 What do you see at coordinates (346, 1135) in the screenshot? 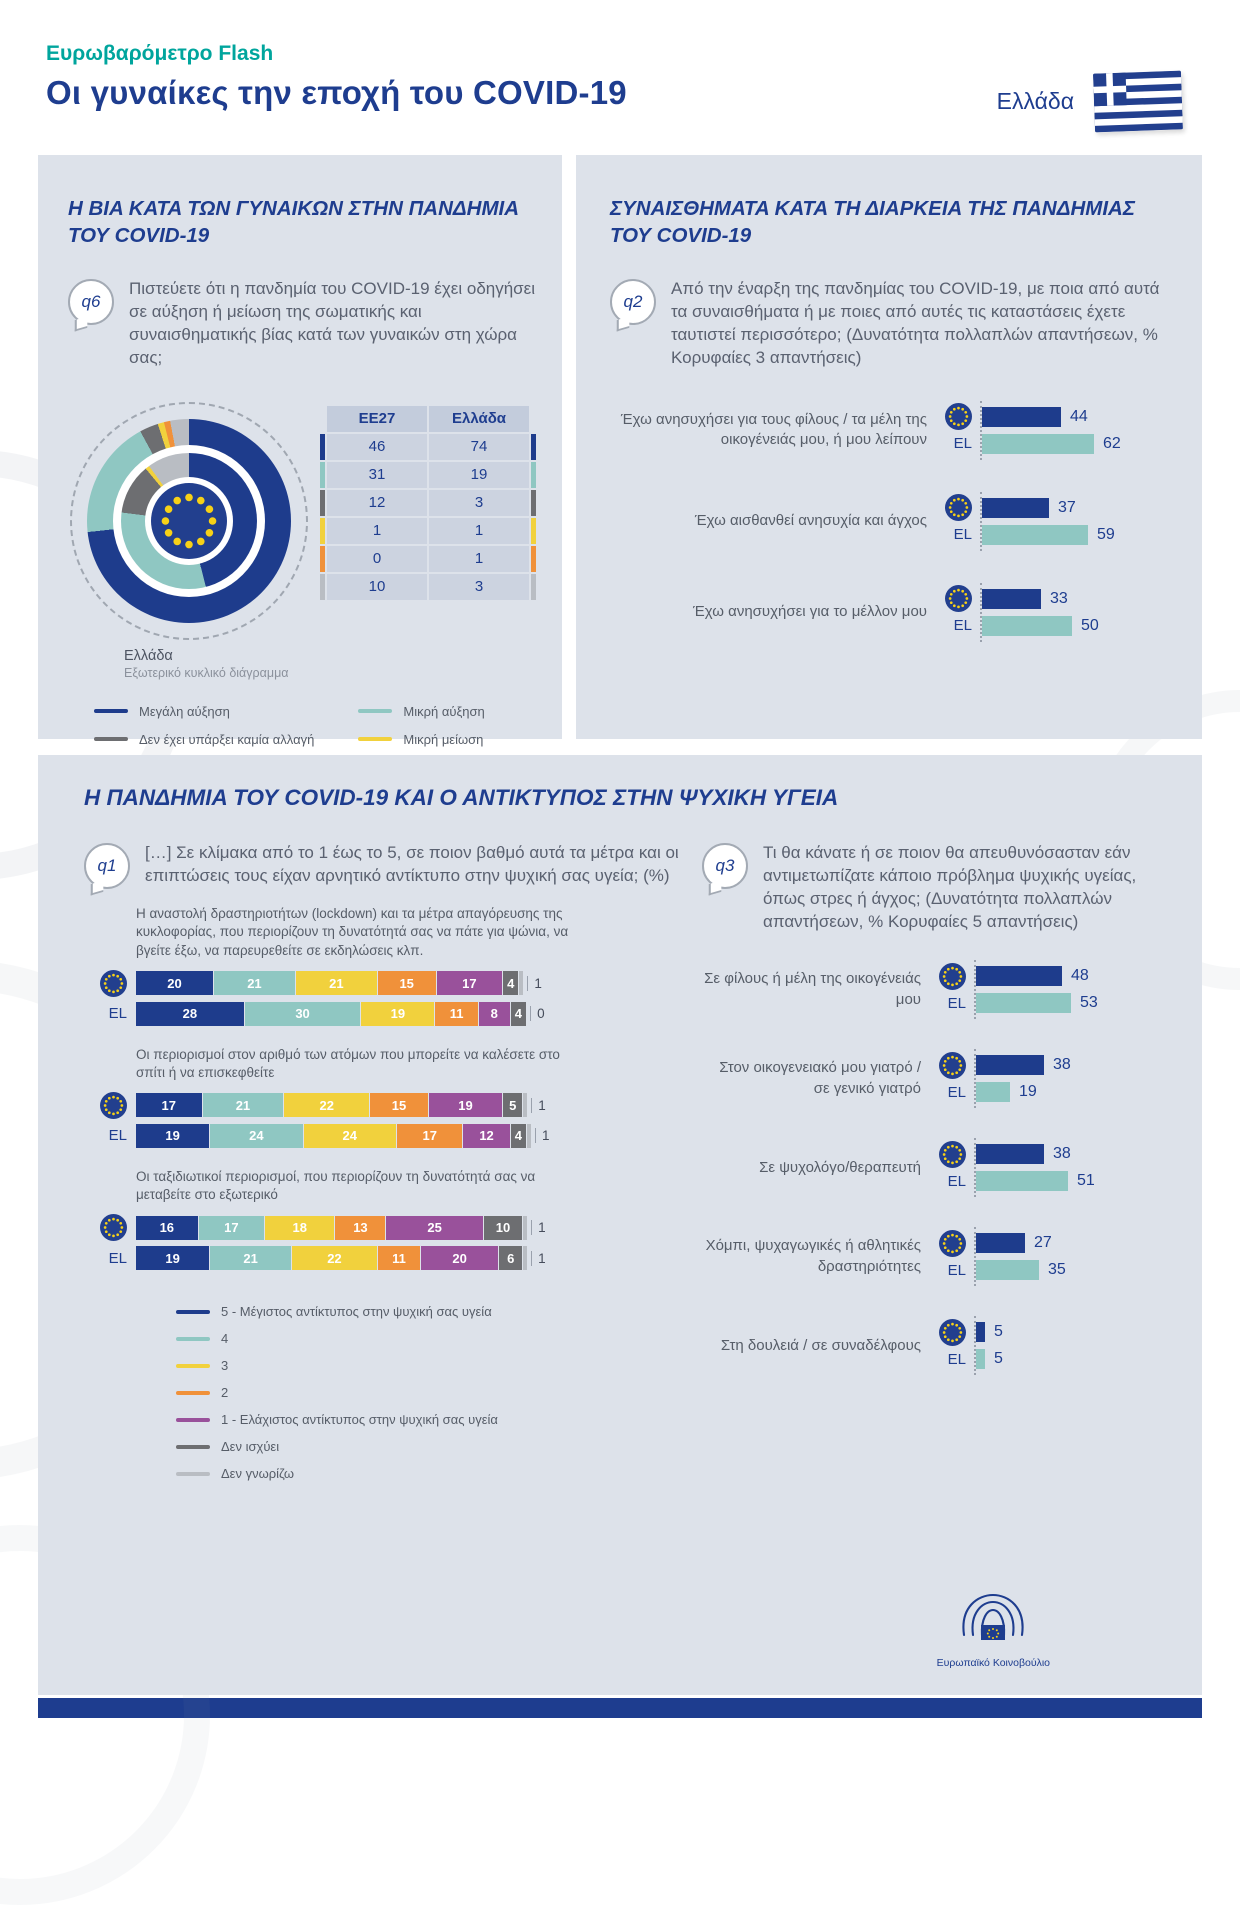
I see `stacked-bar: 19 24 24 17 12 4 1` at bounding box center [346, 1135].